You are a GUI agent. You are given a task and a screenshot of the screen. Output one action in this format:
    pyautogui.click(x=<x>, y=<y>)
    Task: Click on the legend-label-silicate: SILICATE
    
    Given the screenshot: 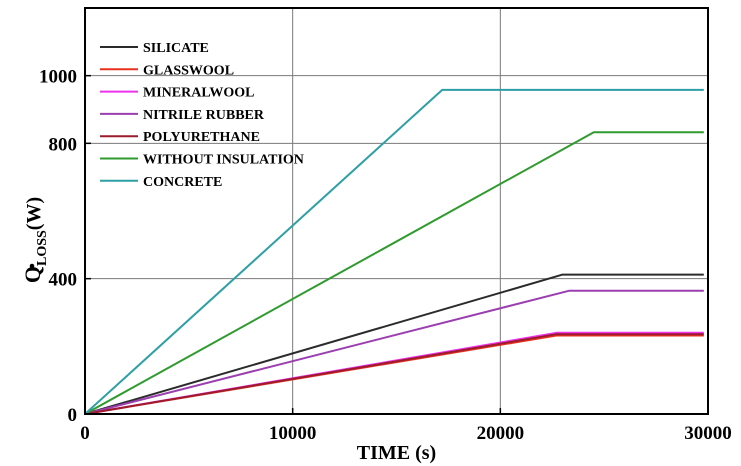 What is the action you would take?
    pyautogui.click(x=176, y=48)
    